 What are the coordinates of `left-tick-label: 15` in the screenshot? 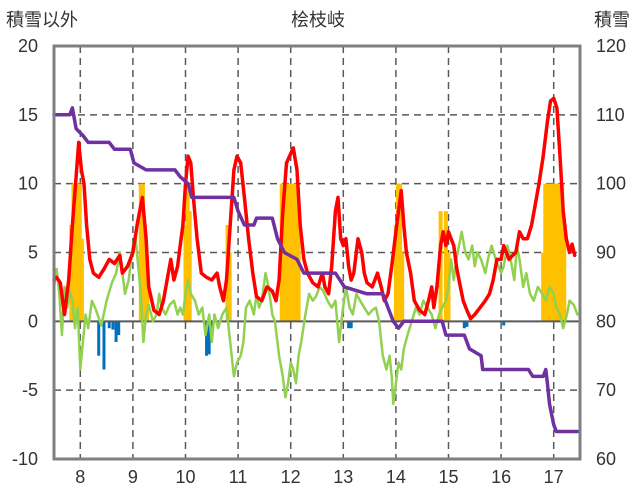 It's located at (28, 115).